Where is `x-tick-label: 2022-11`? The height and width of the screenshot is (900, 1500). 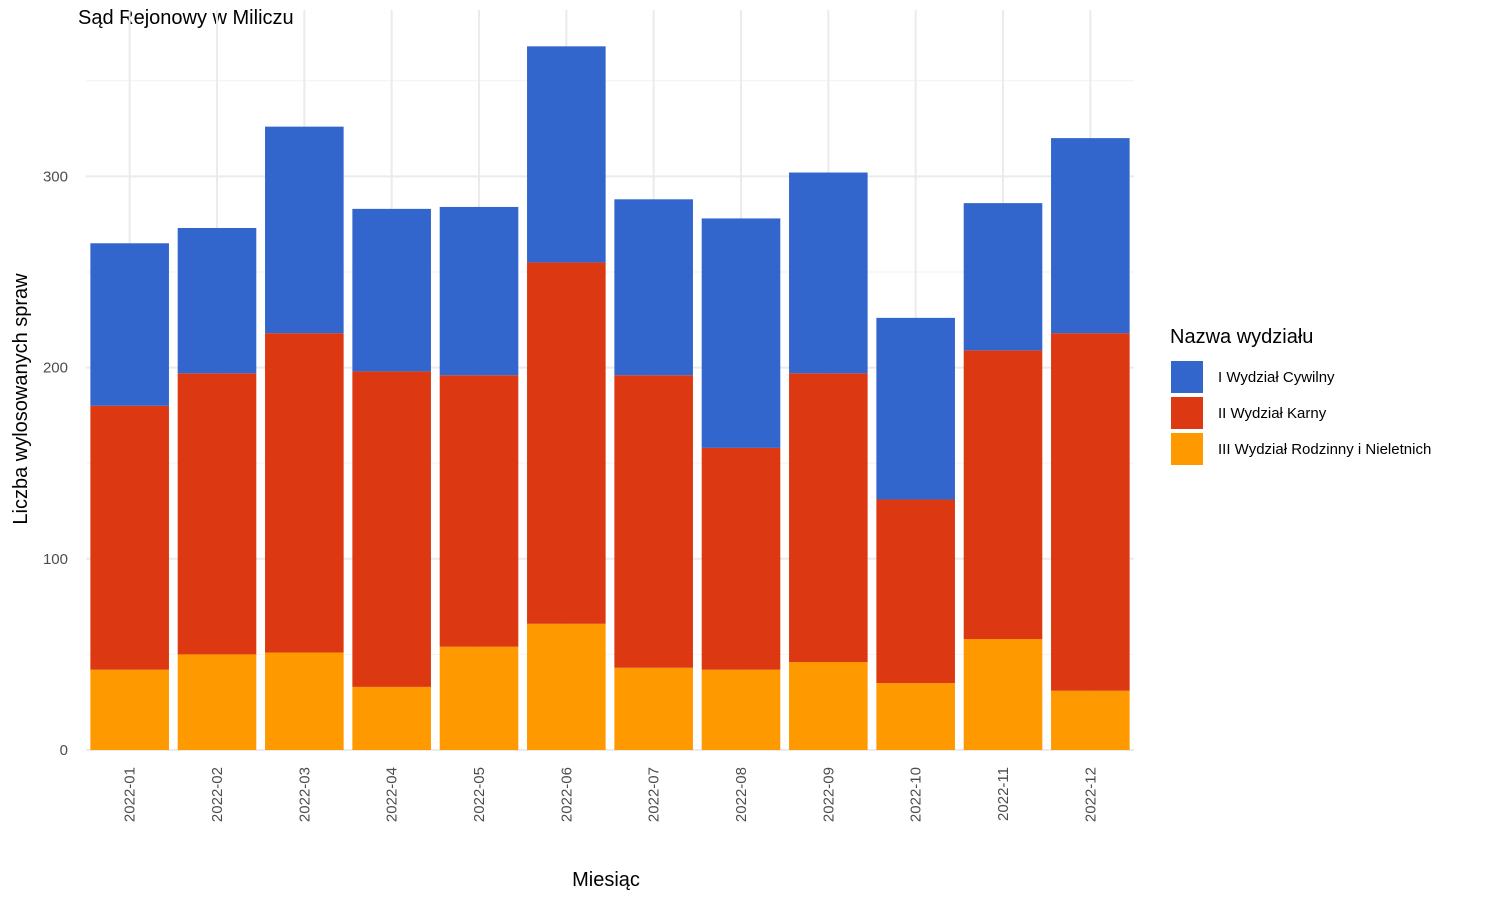
x-tick-label: 2022-11 is located at coordinates (1003, 794).